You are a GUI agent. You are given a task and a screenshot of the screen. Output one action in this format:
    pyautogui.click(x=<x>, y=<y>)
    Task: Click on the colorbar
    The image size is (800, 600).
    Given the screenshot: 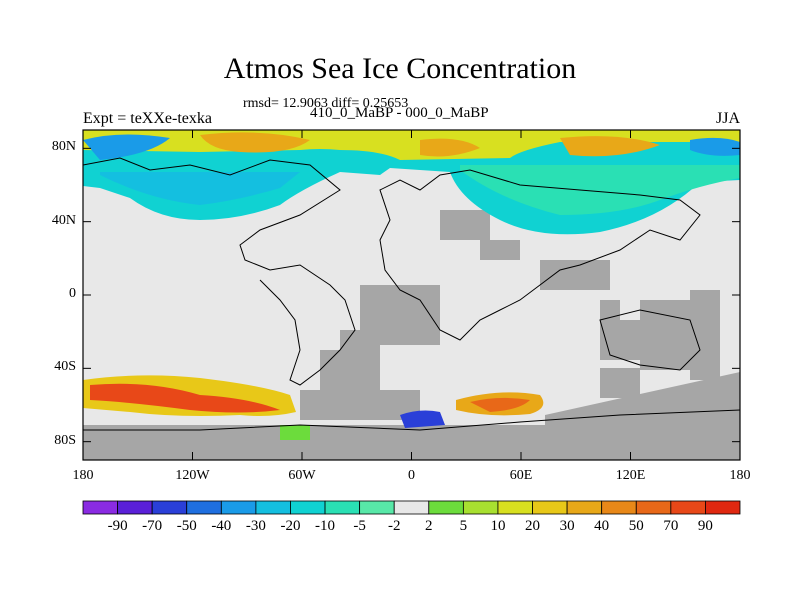 What is the action you would take?
    pyautogui.click(x=411, y=507)
    